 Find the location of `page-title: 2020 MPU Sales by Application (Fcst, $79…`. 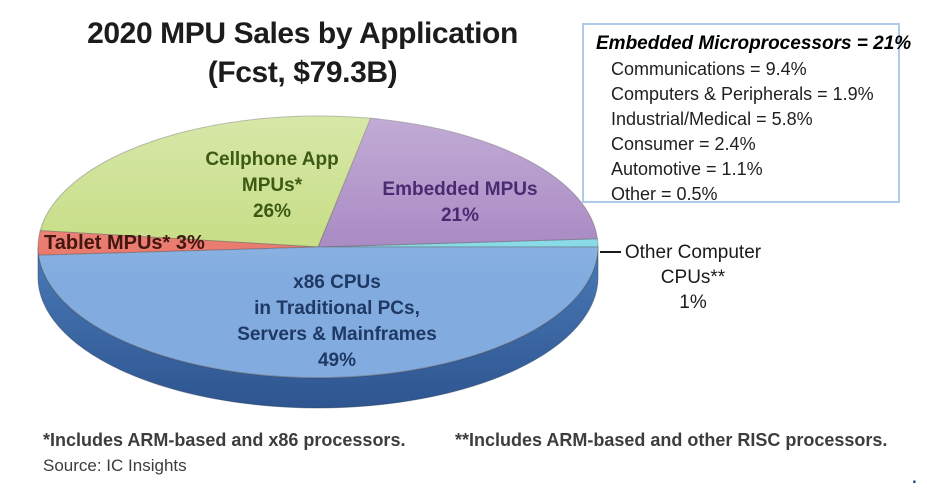

page-title: 2020 MPU Sales by Application (Fcst, $79… is located at coordinates (302, 53).